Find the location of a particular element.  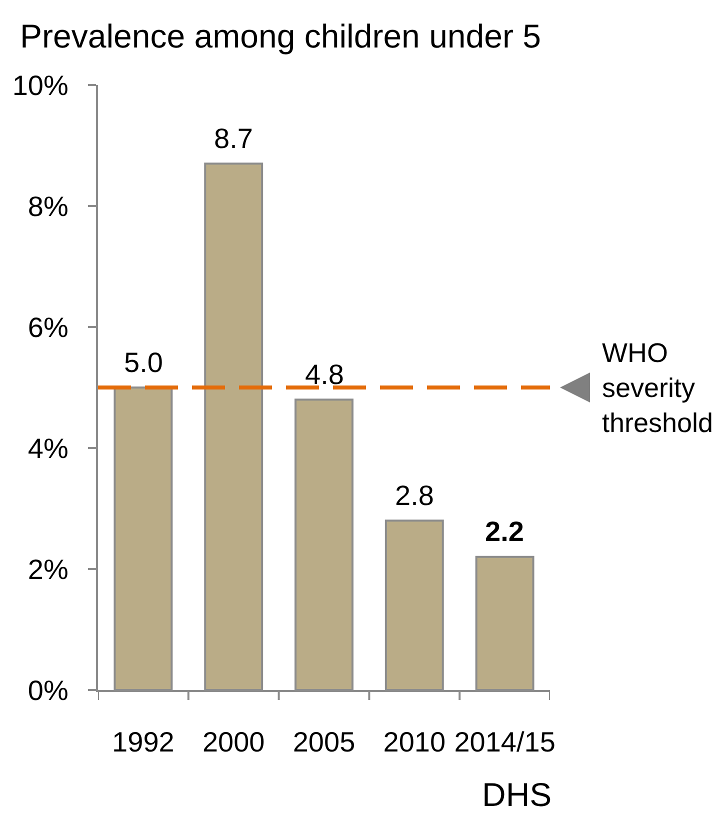

x-tick-label: 2005 is located at coordinates (324, 742).